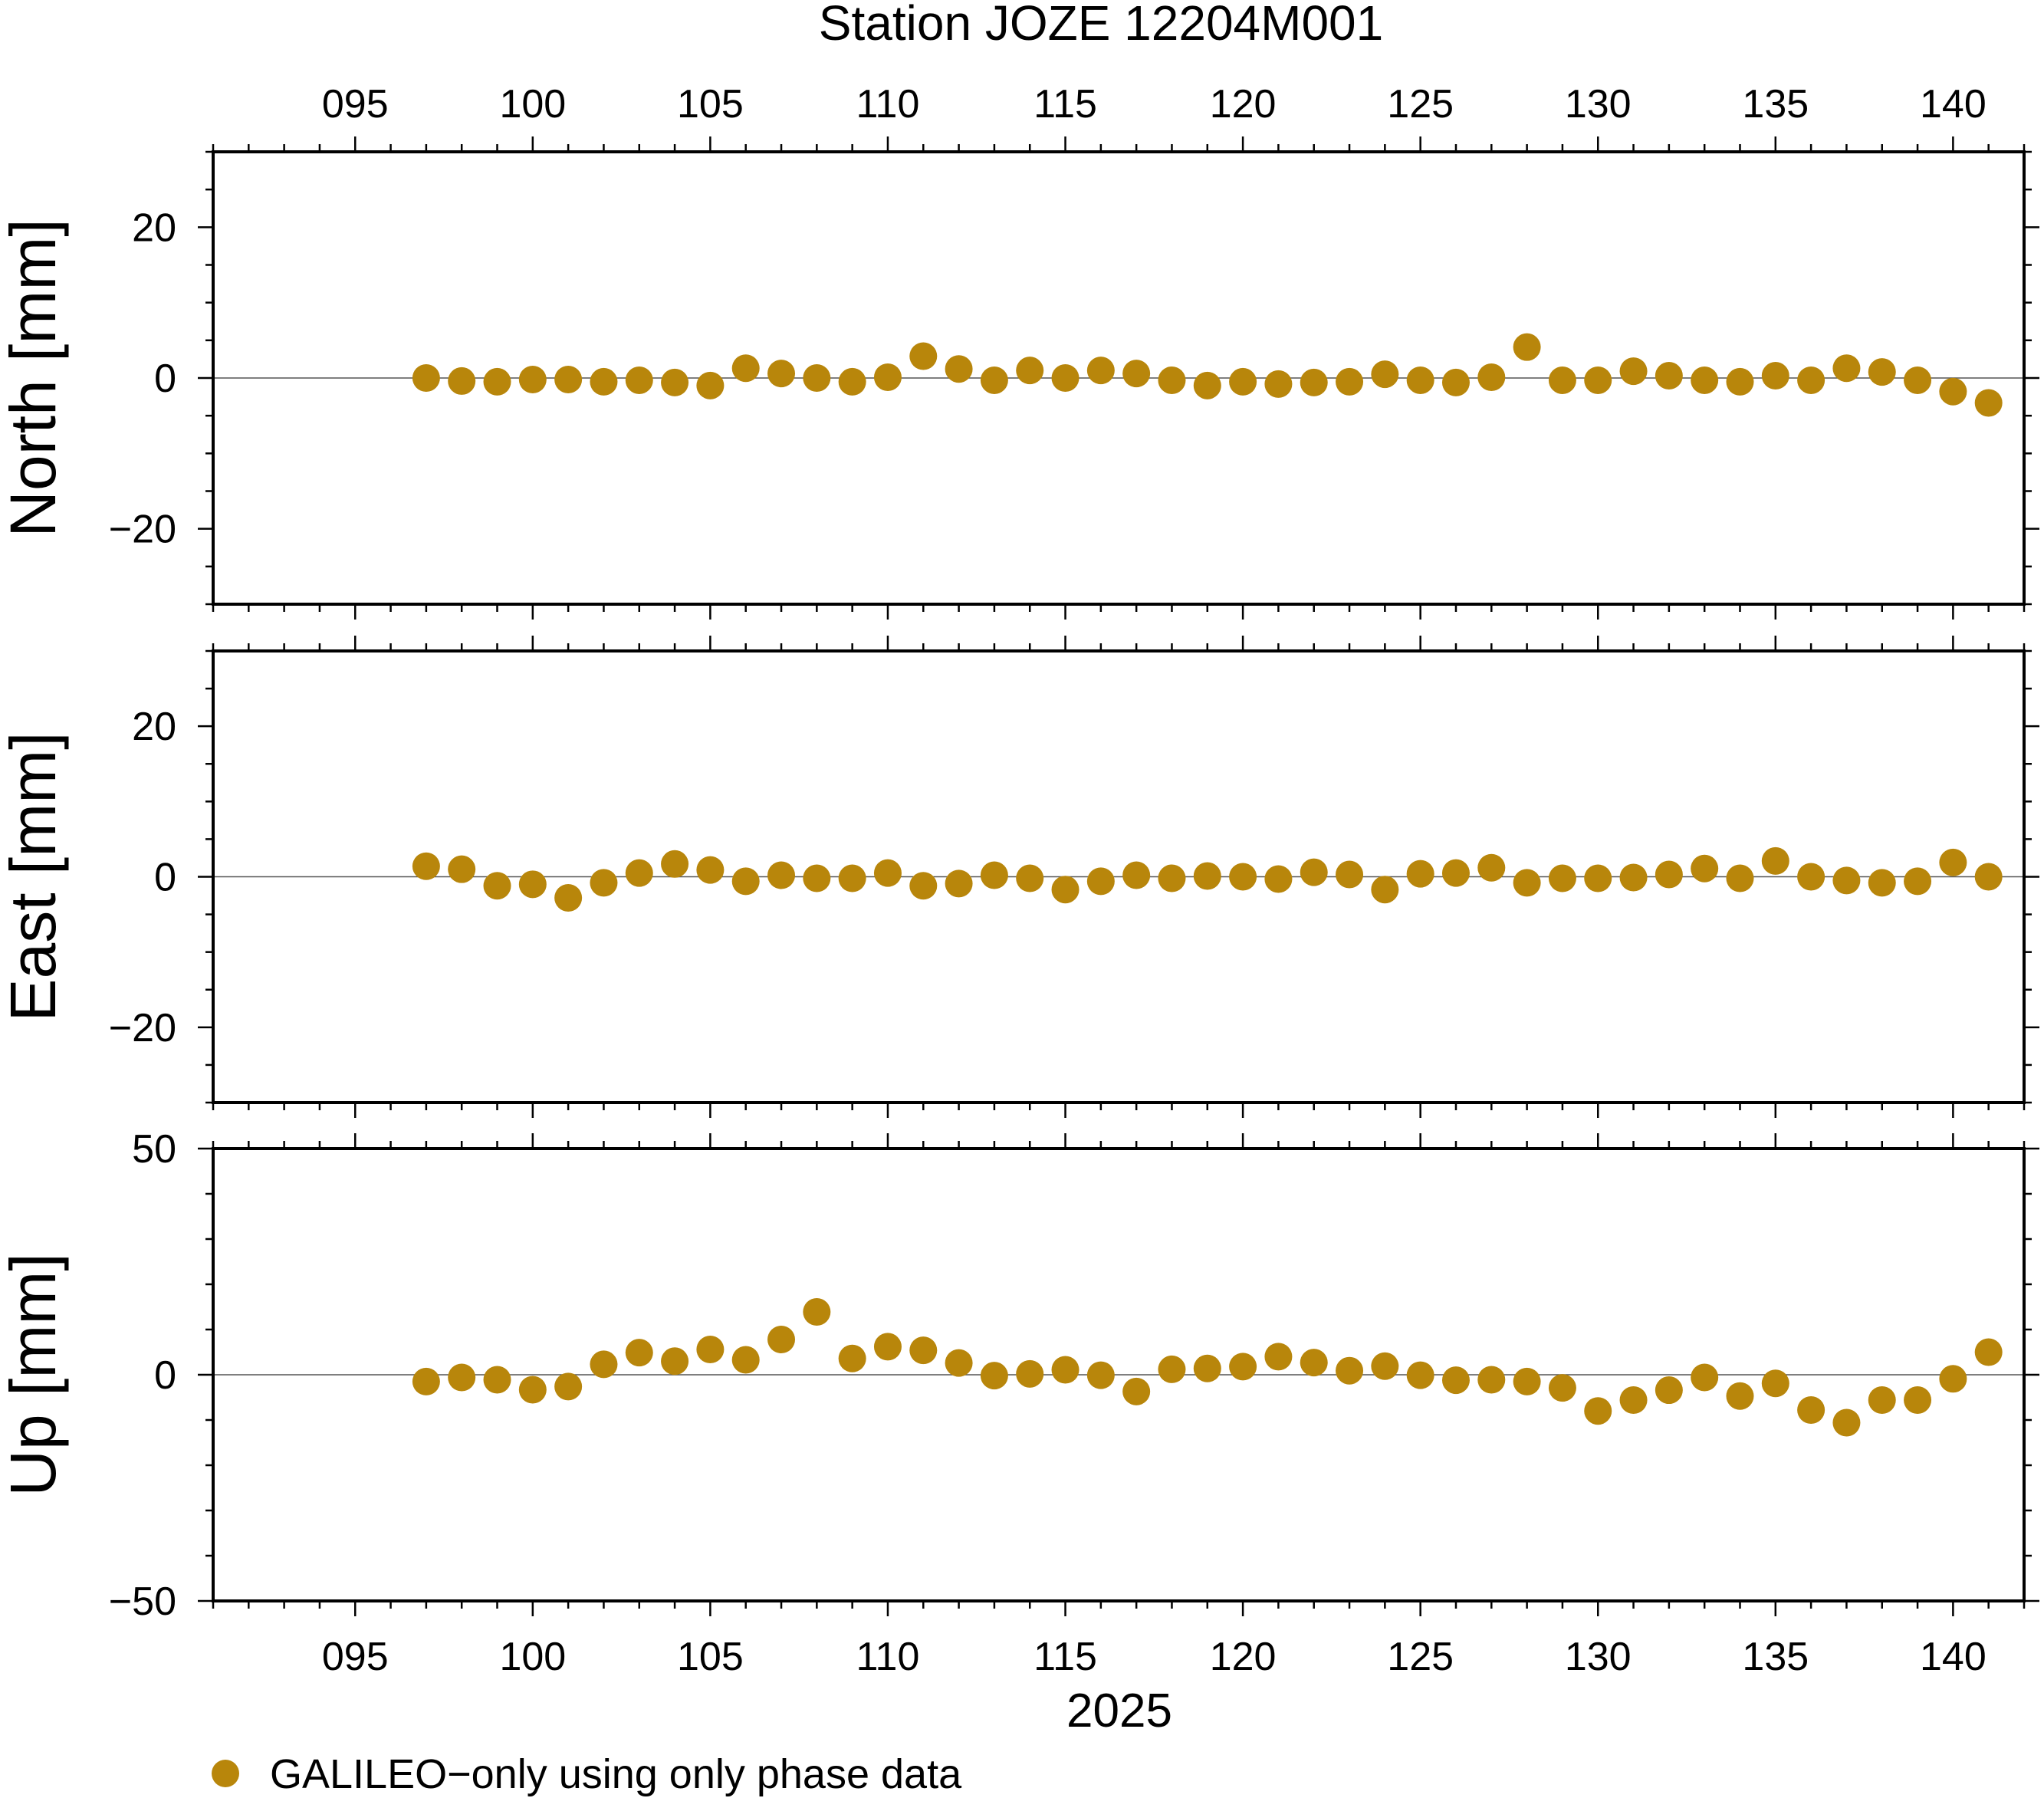 Image resolution: width=2044 pixels, height=1798 pixels. What do you see at coordinates (34, 1375) in the screenshot?
I see `y-axis-label: Up [mm]` at bounding box center [34, 1375].